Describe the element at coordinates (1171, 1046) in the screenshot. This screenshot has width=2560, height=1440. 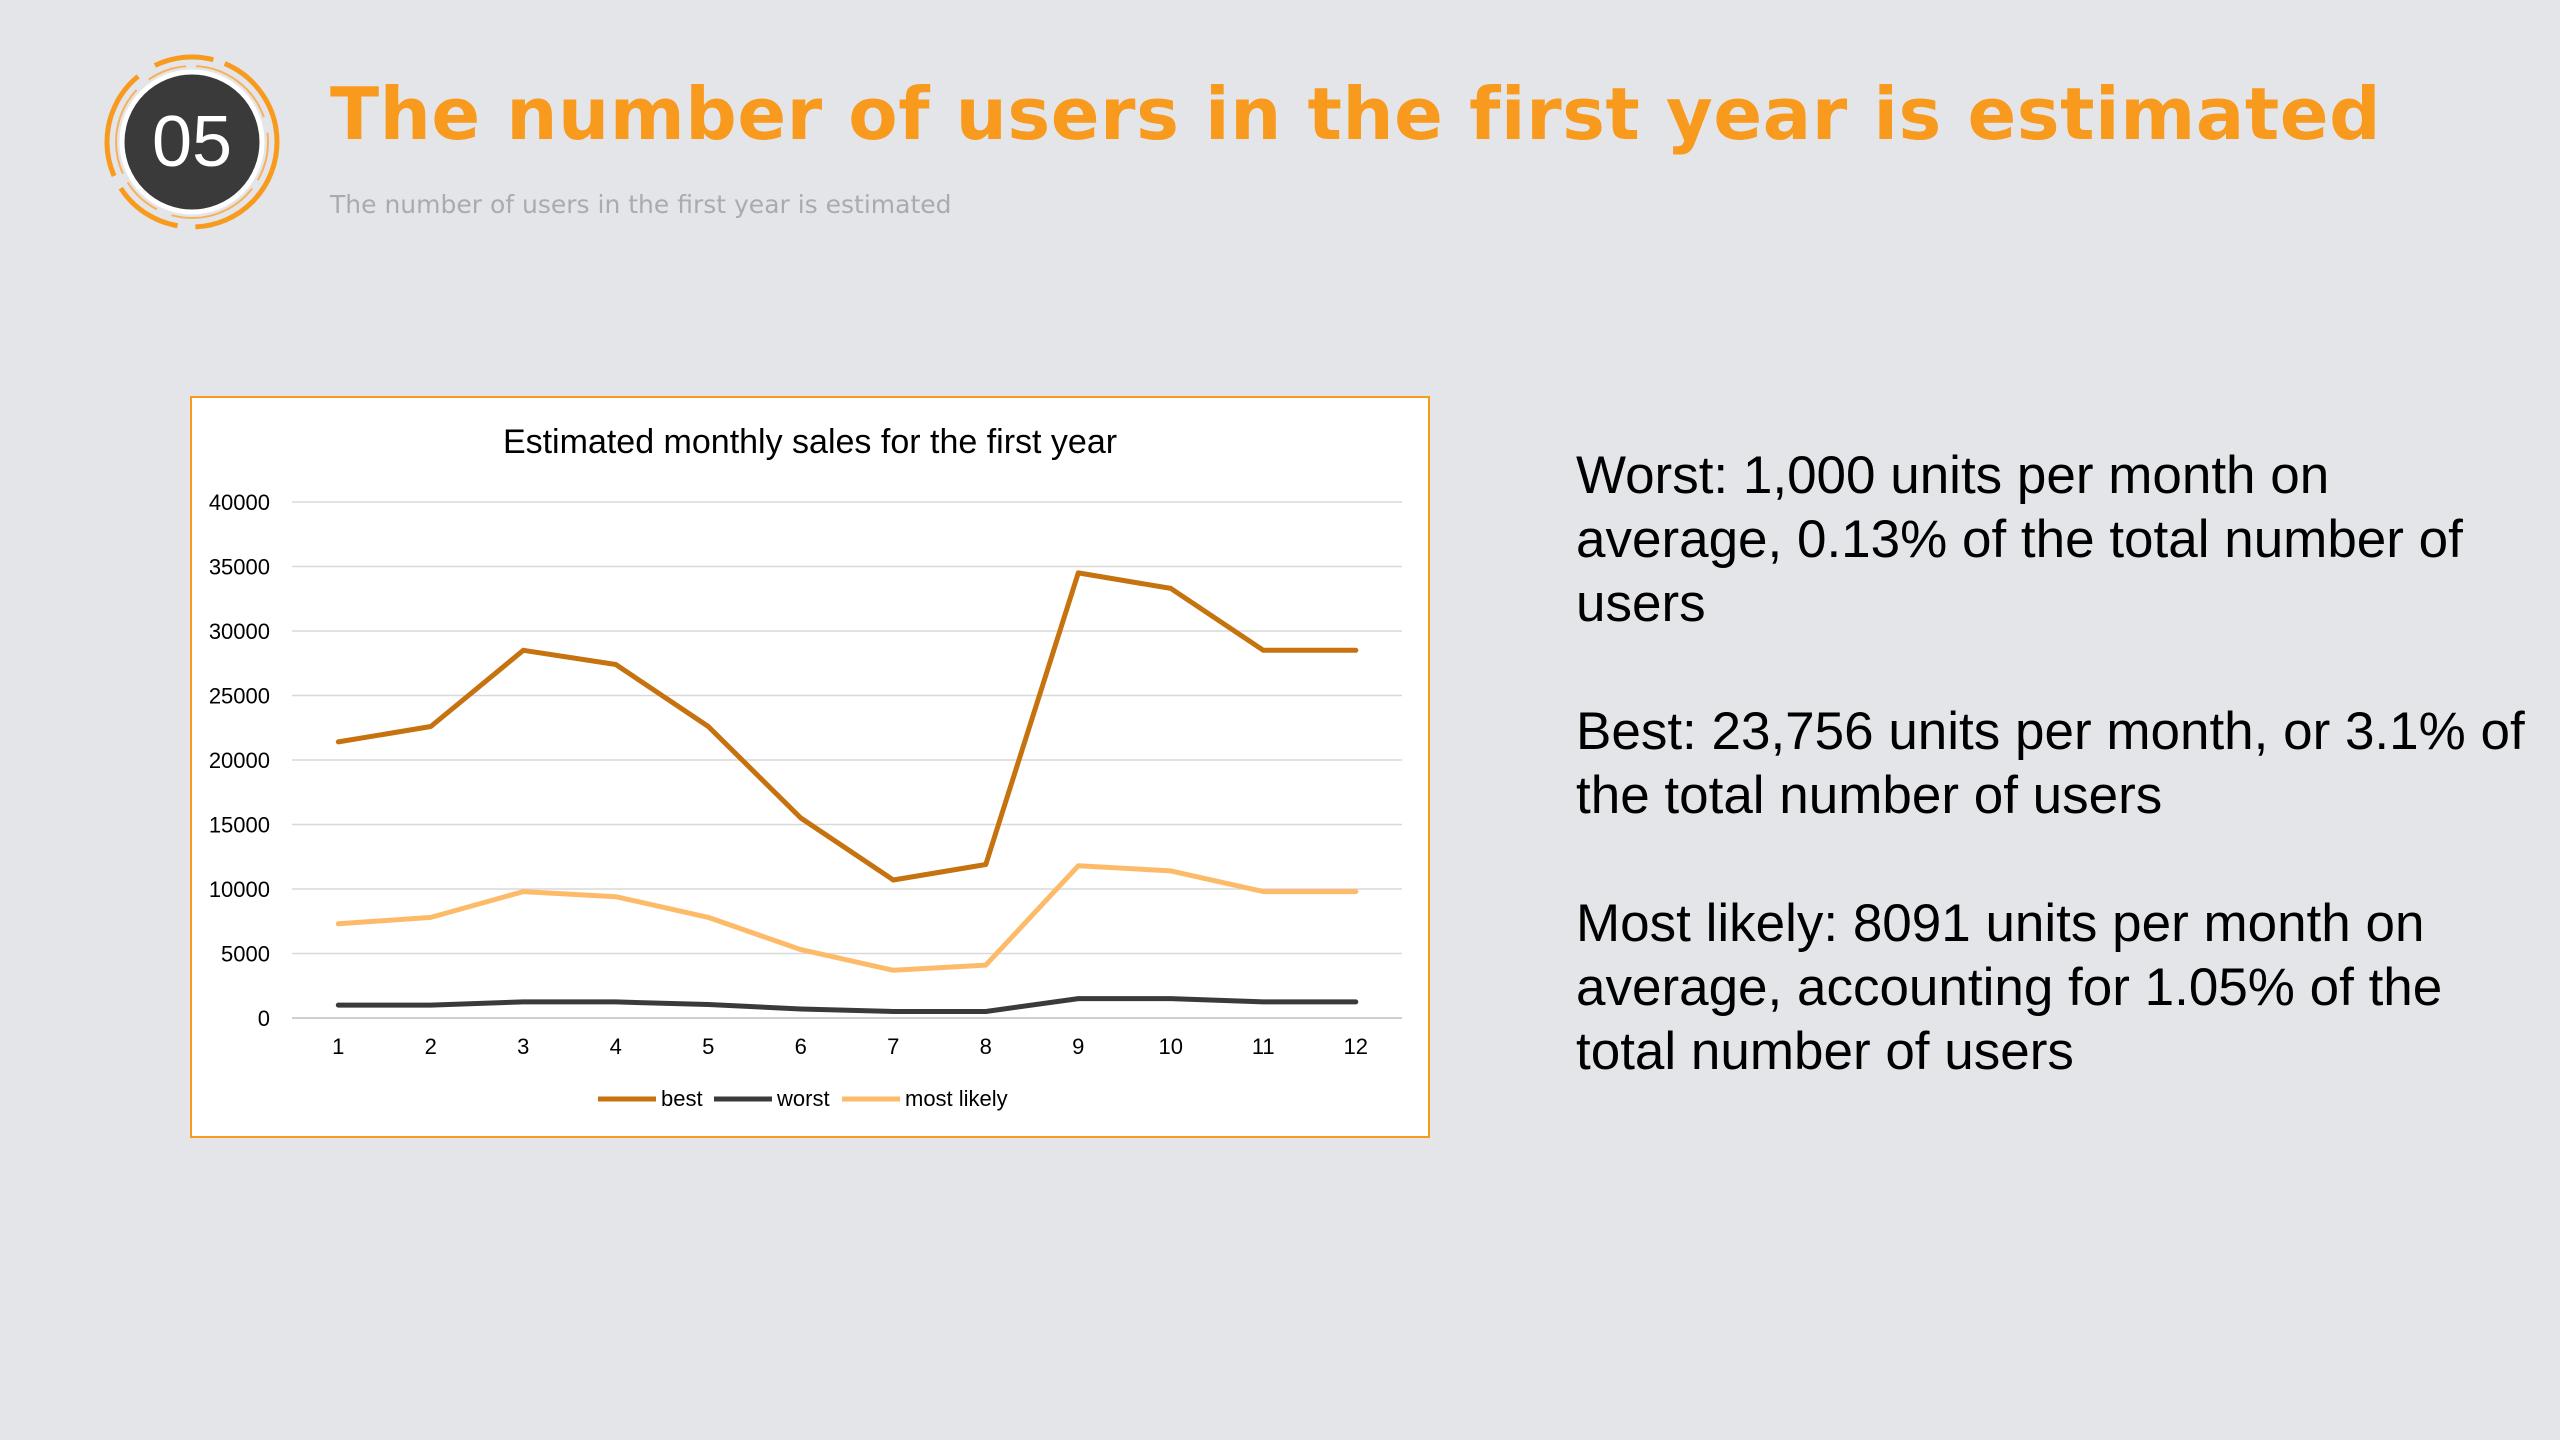
I see `x-tick-label: 10` at that location.